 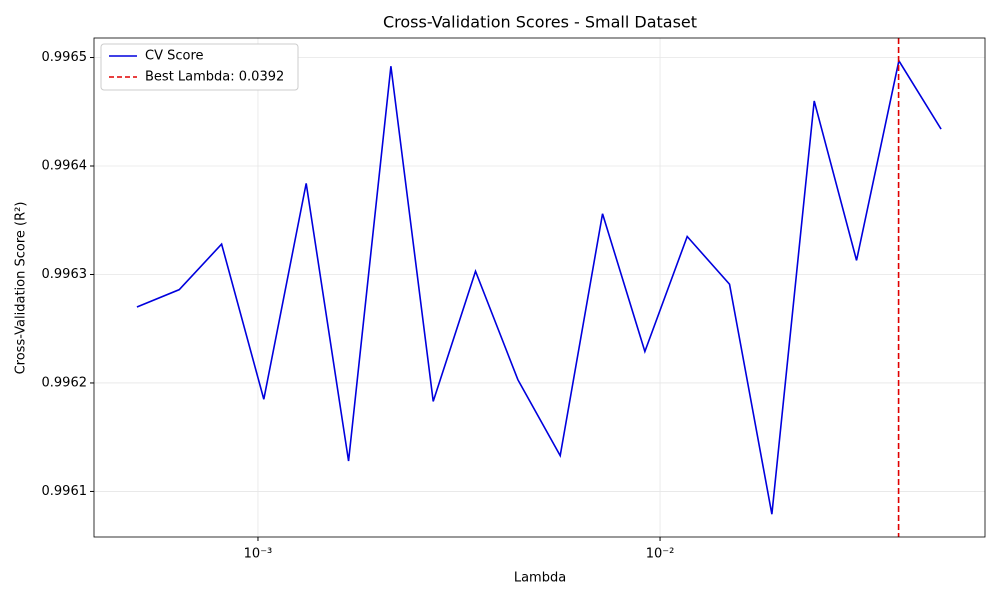 What do you see at coordinates (65, 382) in the screenshot?
I see `y-tick-label: 0.9962` at bounding box center [65, 382].